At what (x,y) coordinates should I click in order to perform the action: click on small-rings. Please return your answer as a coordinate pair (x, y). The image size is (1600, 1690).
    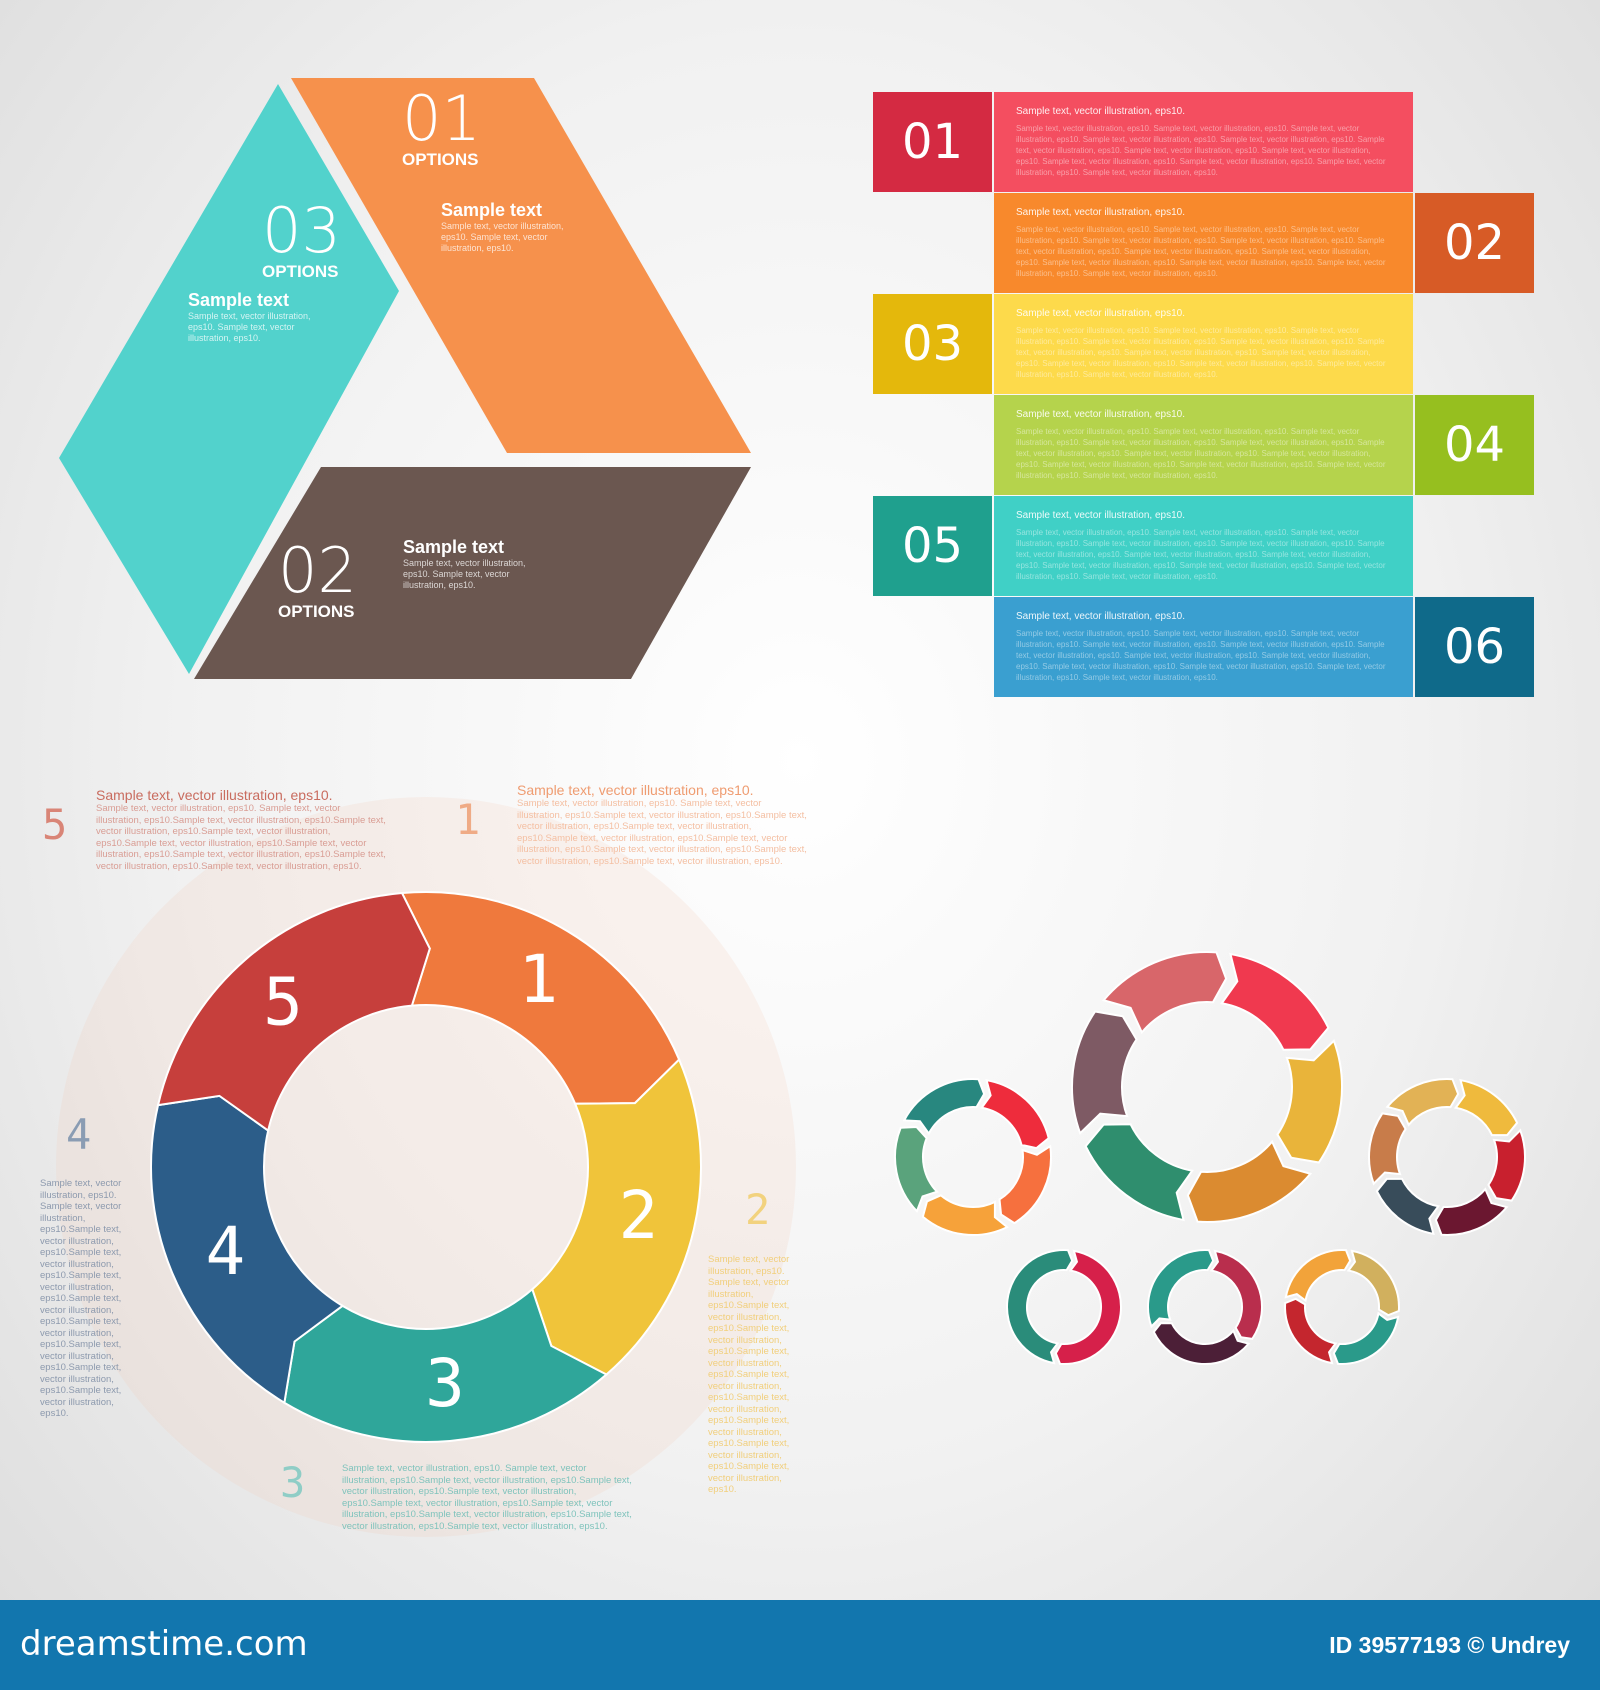
    Looking at the image, I should click on (1210, 1158).